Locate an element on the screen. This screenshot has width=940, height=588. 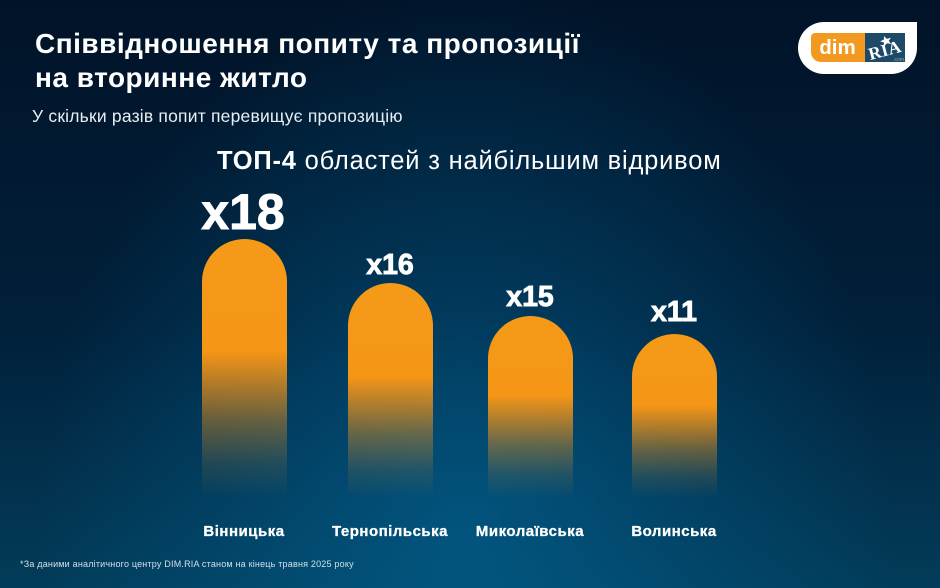
svg-text: .com is located at coordinates (898, 59).